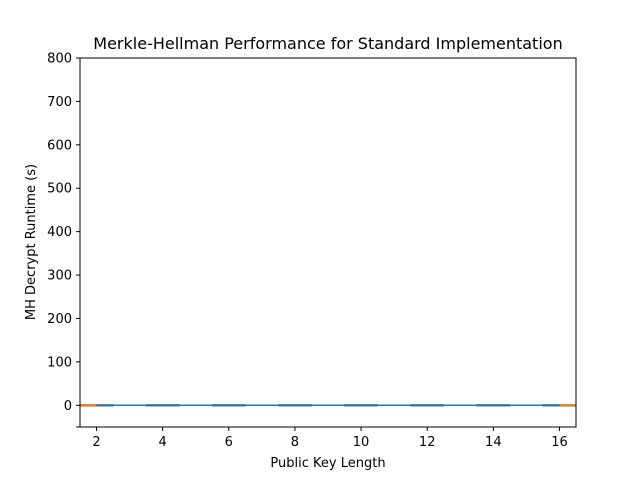  I want to click on x-tick-label: 4, so click(163, 442).